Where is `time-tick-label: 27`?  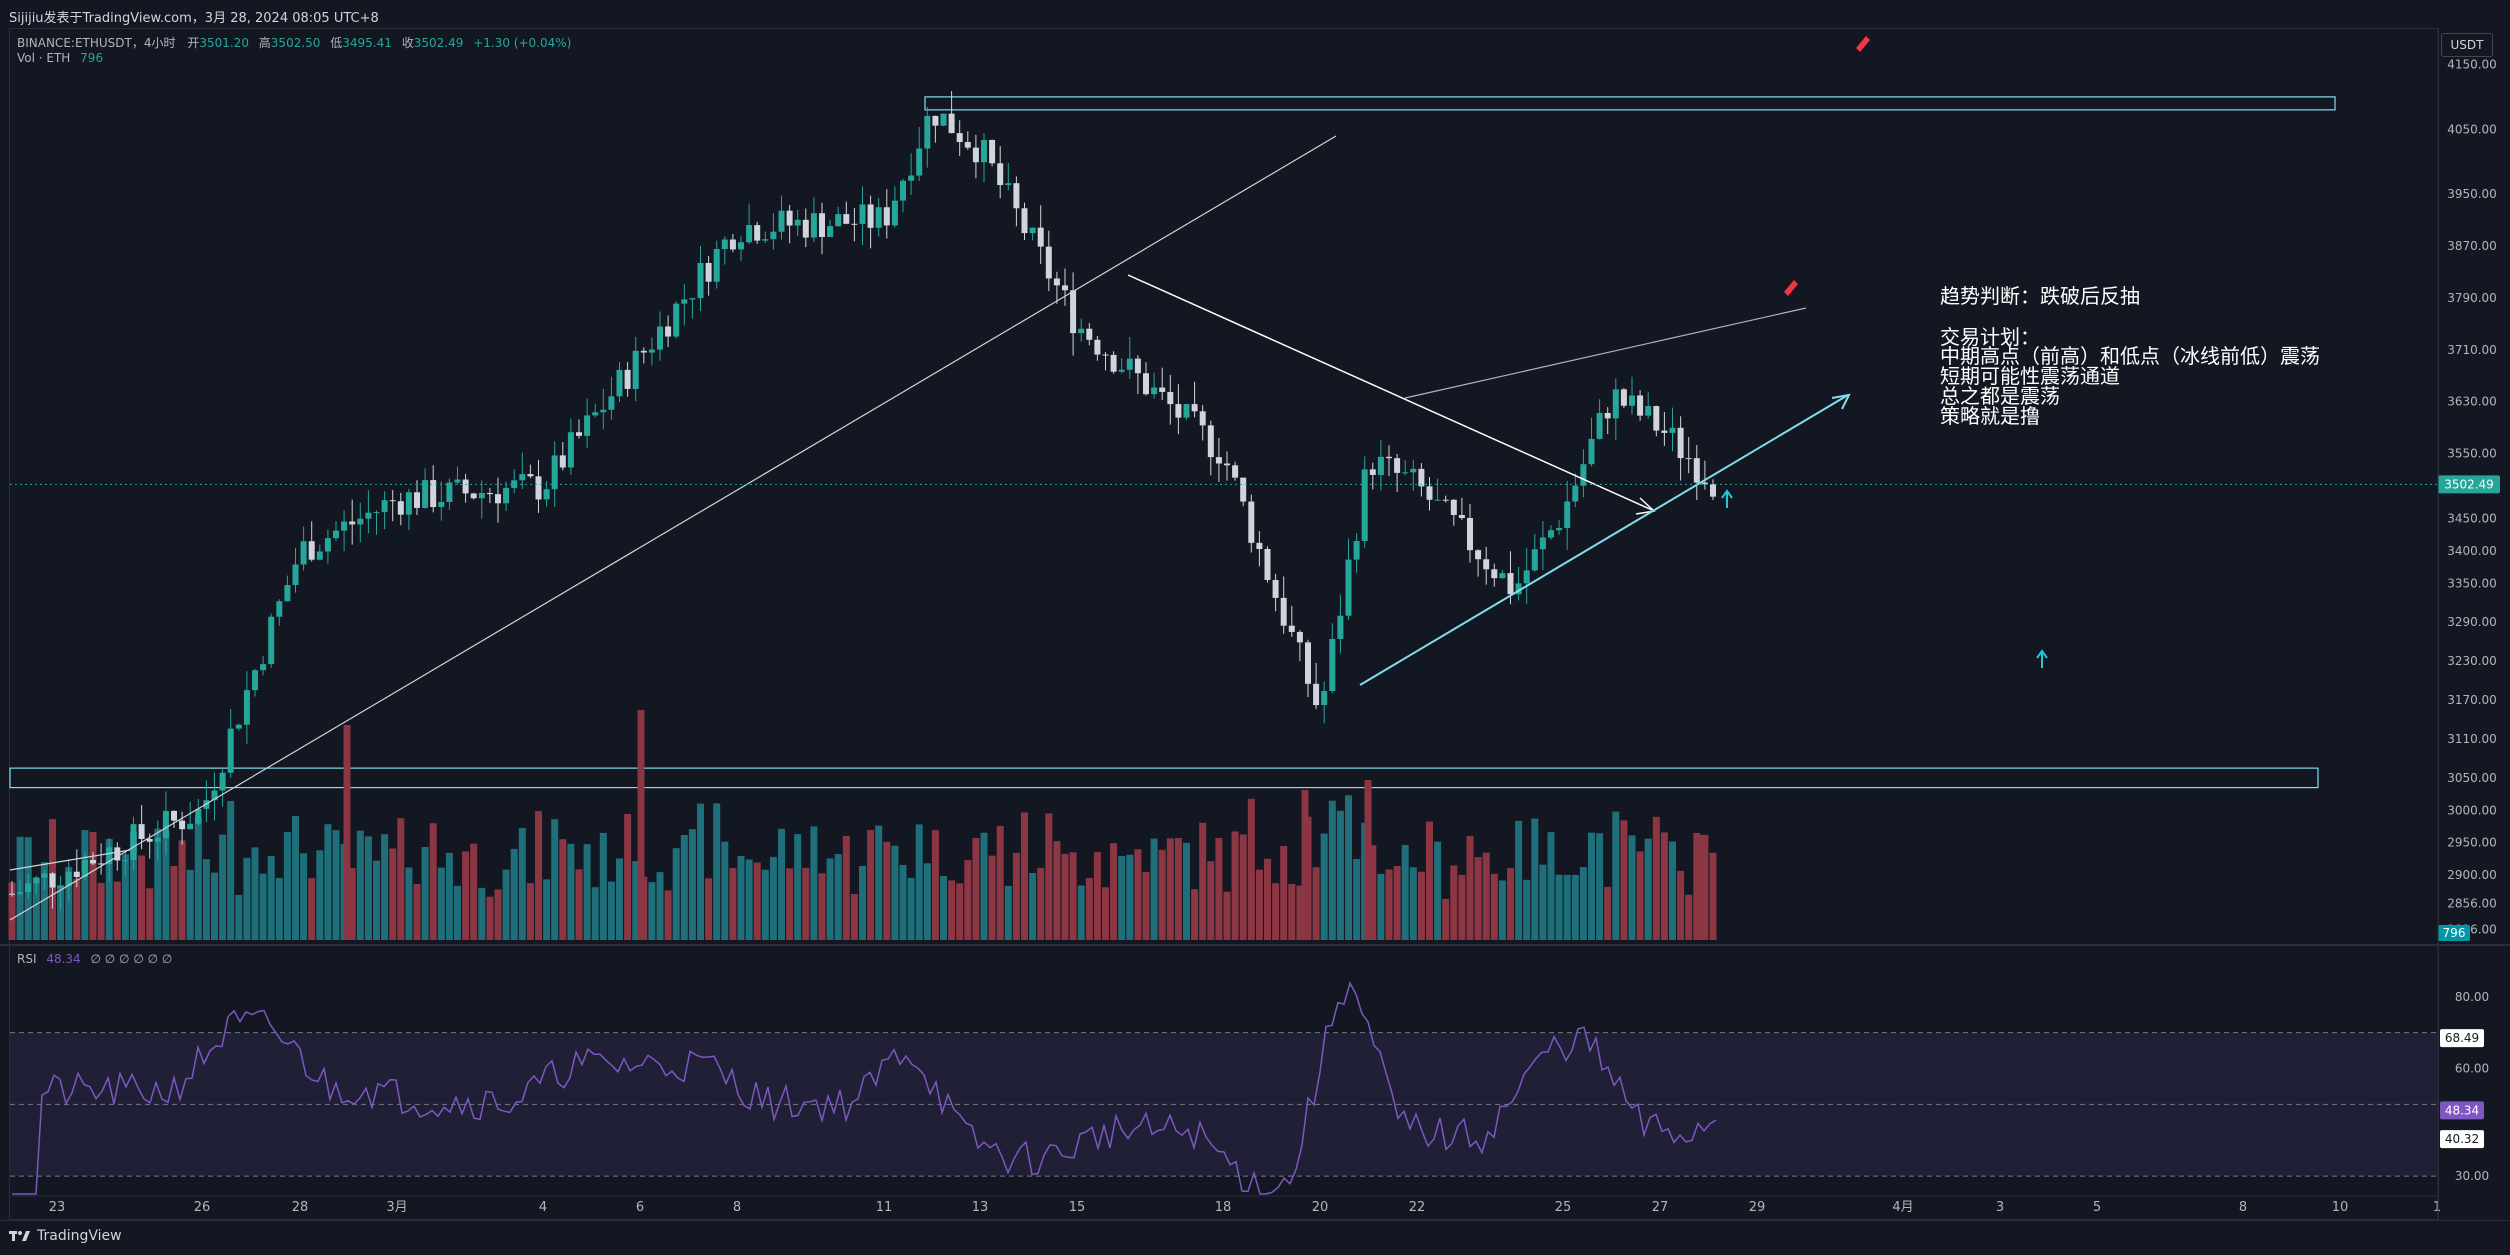 time-tick-label: 27 is located at coordinates (1660, 1207).